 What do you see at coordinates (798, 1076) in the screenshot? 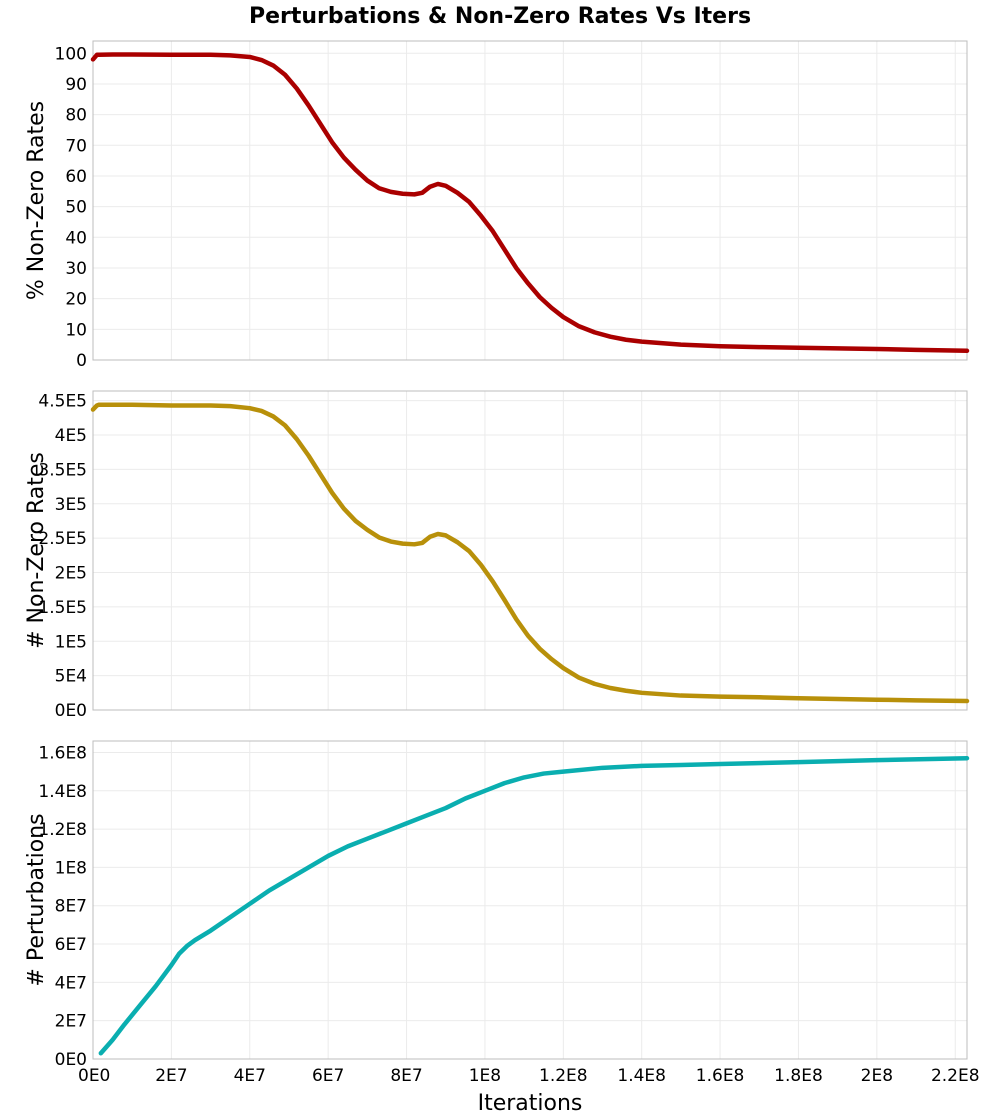
I see `x-tick-label: 1.8E8` at bounding box center [798, 1076].